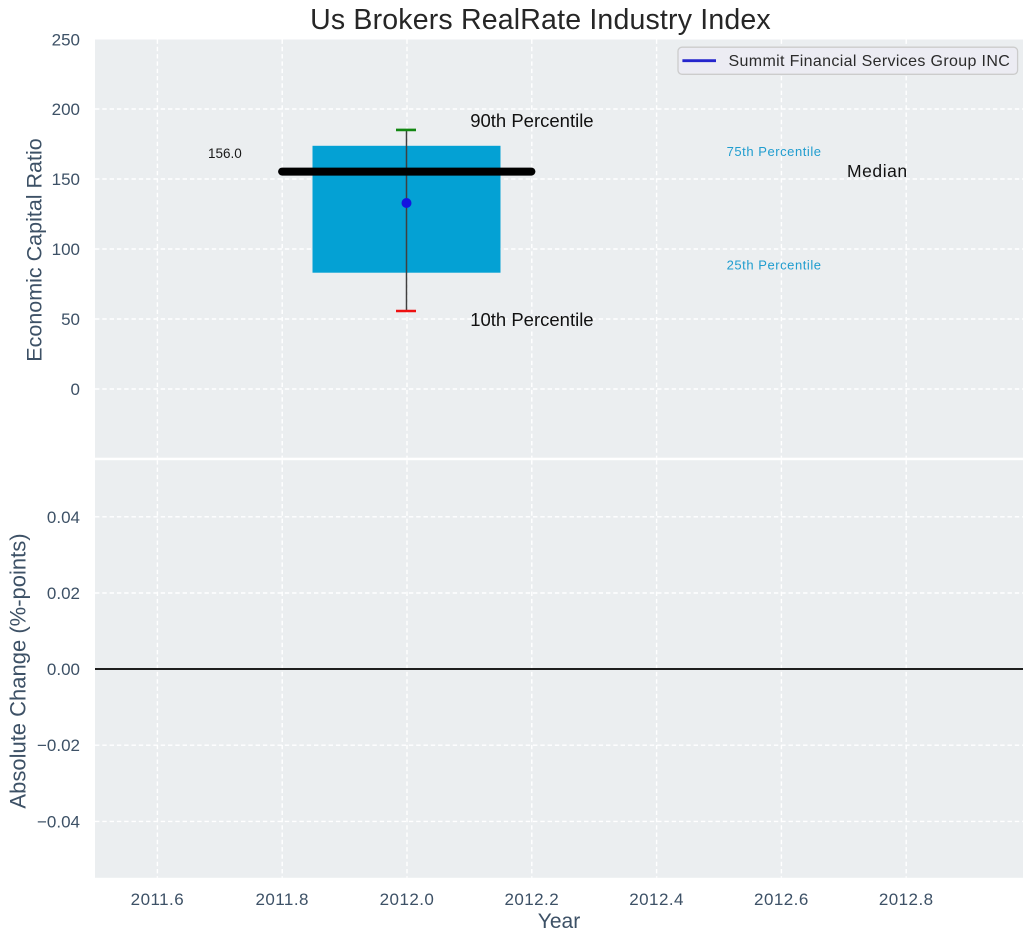  What do you see at coordinates (870, 61) in the screenshot?
I see `svg-text:Summit Financial Services Grou: Summit Financial Services Group INC` at bounding box center [870, 61].